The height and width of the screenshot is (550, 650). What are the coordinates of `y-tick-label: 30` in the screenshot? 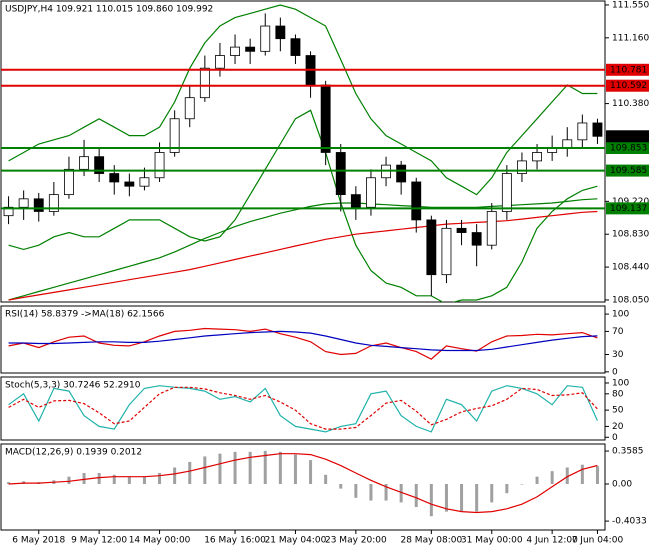 It's located at (618, 355).